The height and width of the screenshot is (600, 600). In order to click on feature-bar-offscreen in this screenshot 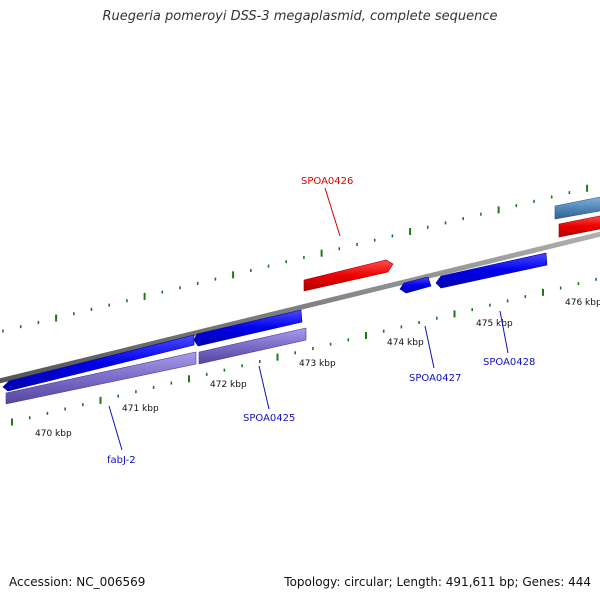, I will do `click(577, 208)`.